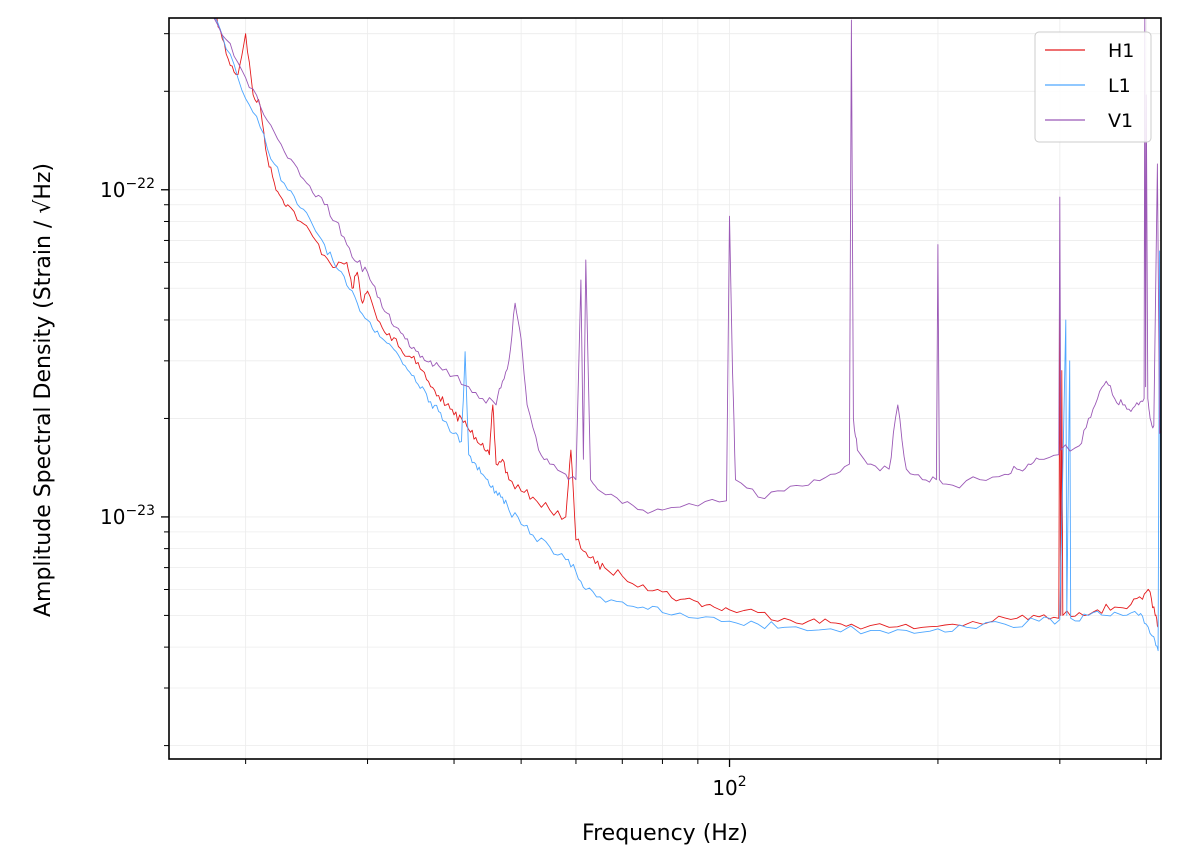  I want to click on legend-label-l1: L1, so click(1119, 86).